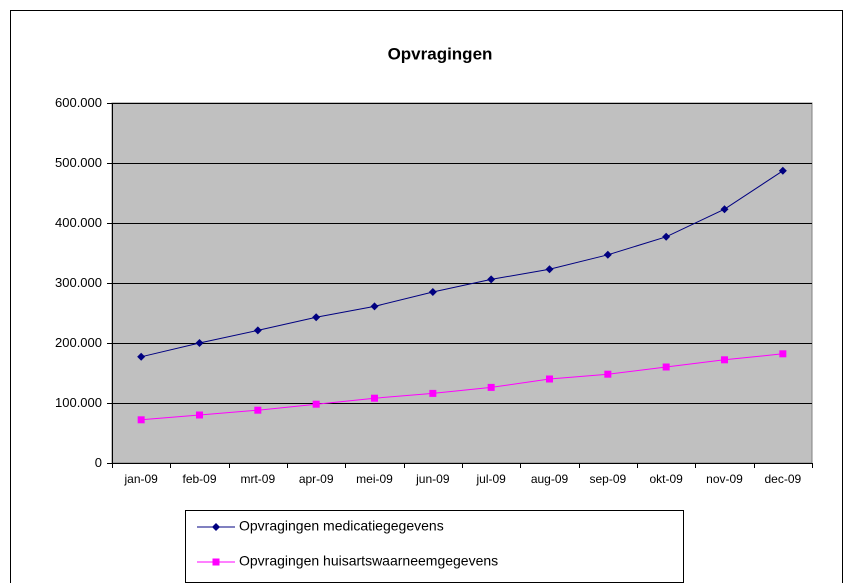 This screenshot has height=583, width=854. Describe the element at coordinates (782, 479) in the screenshot. I see `x-tick-label: dec-09` at that location.